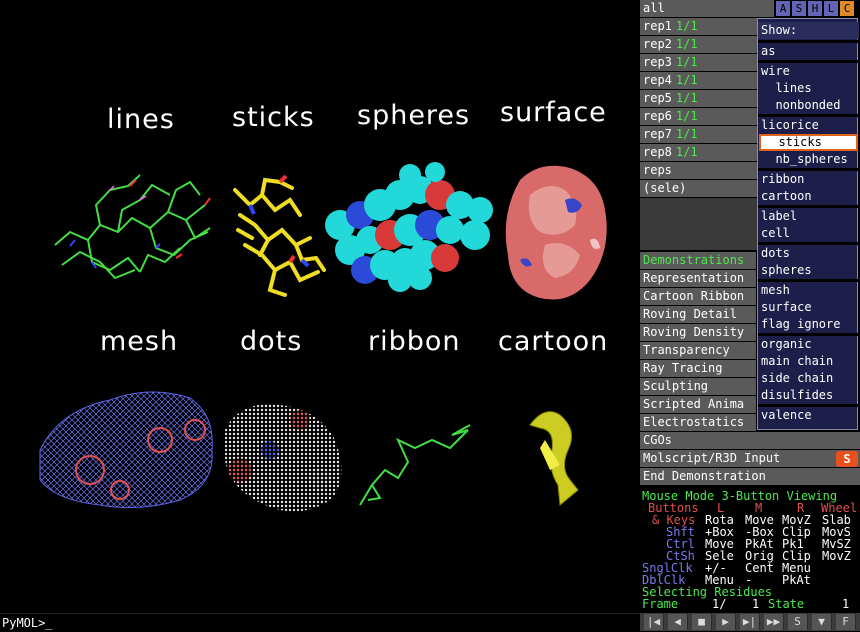 The width and height of the screenshot is (860, 632). What do you see at coordinates (783, 8) in the screenshot?
I see `action-button: A` at bounding box center [783, 8].